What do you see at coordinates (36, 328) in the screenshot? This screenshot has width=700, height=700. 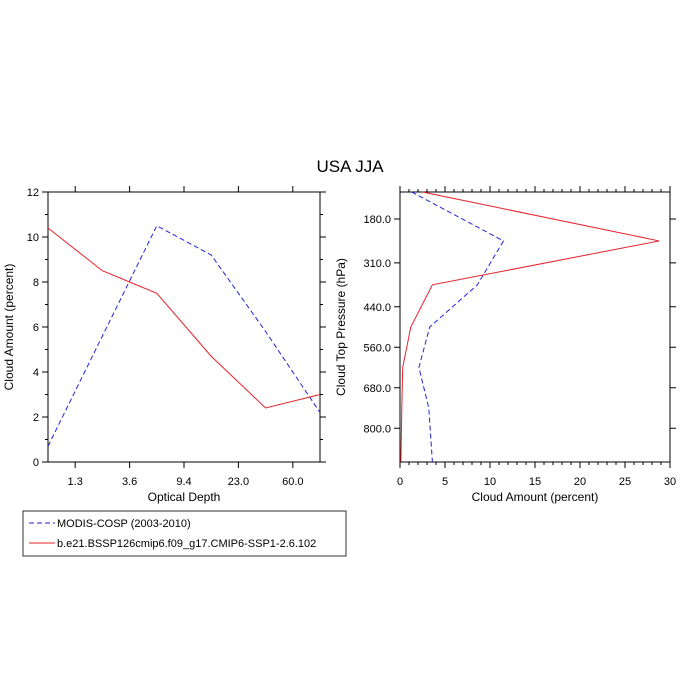 I see `left-y-tick-label: 6` at bounding box center [36, 328].